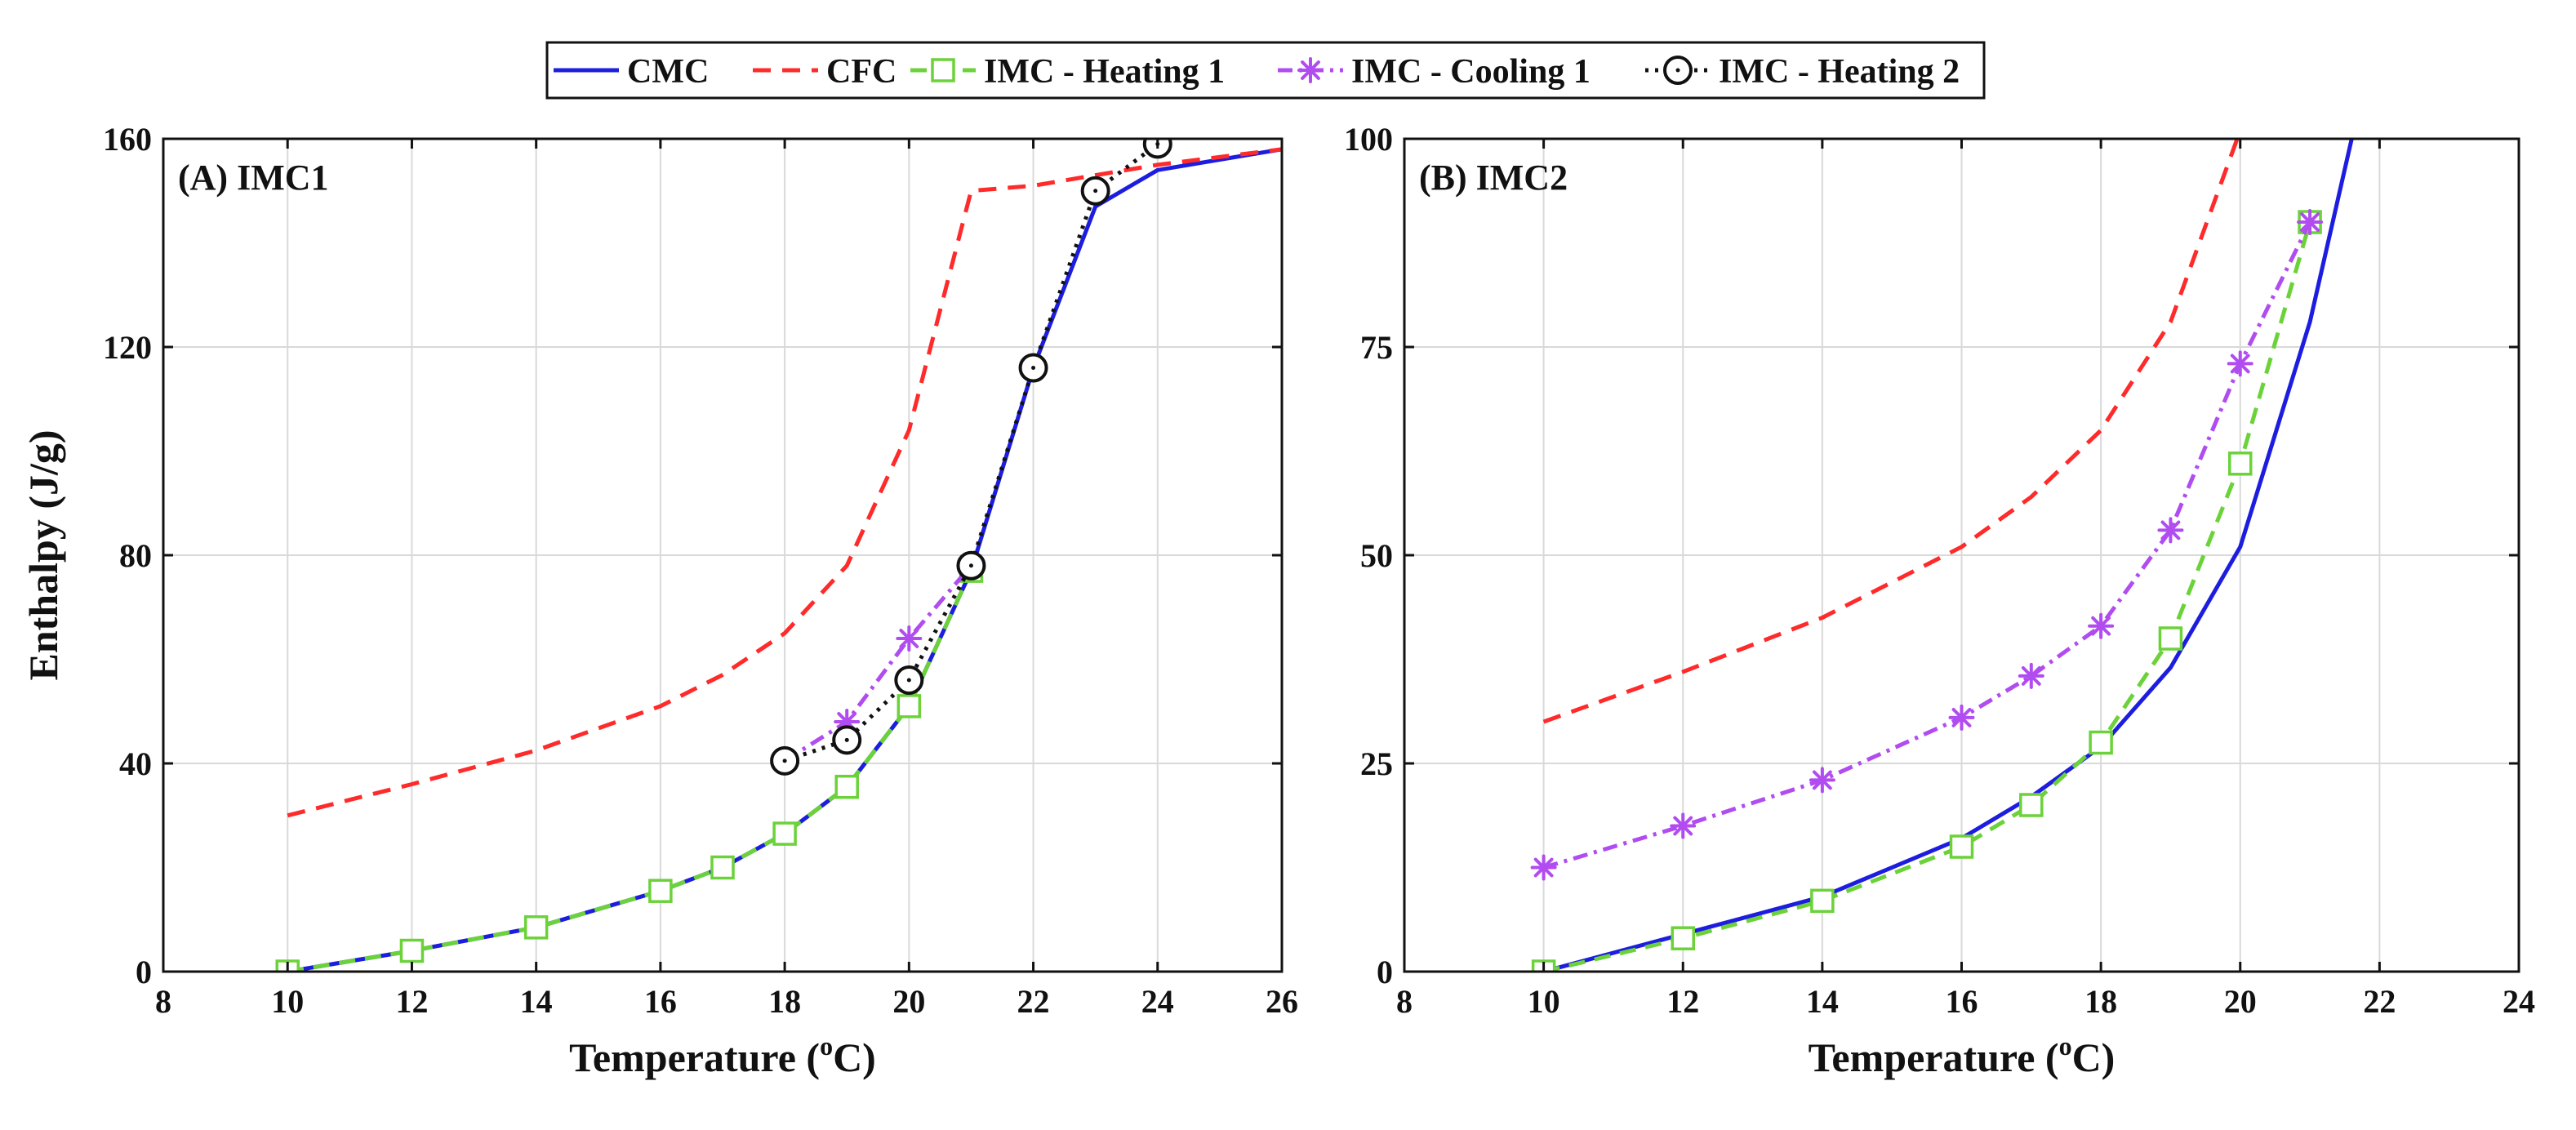  Describe the element at coordinates (128, 348) in the screenshot. I see `y-tick-label: 120` at that location.